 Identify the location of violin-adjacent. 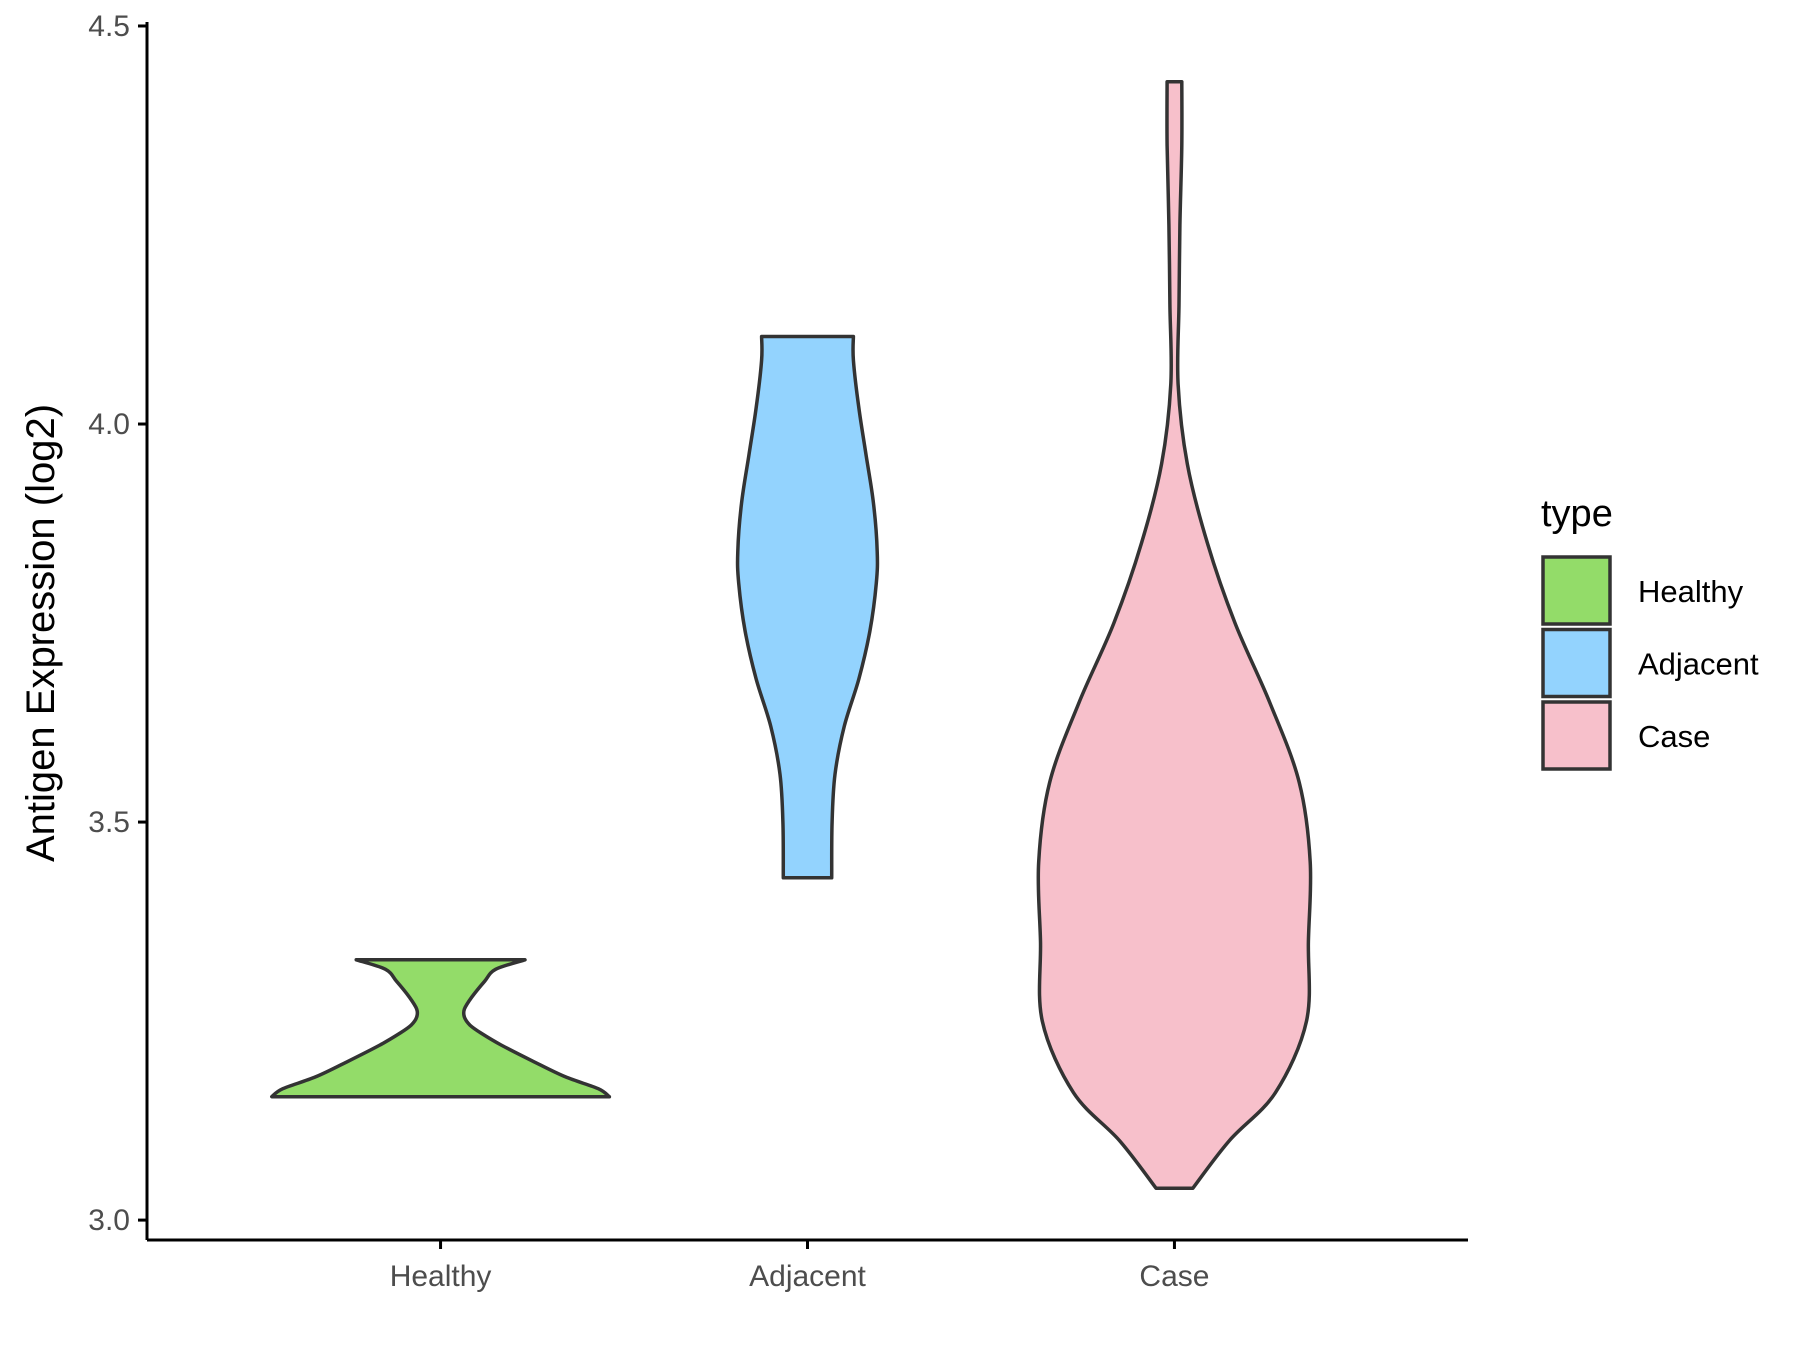
(807, 607).